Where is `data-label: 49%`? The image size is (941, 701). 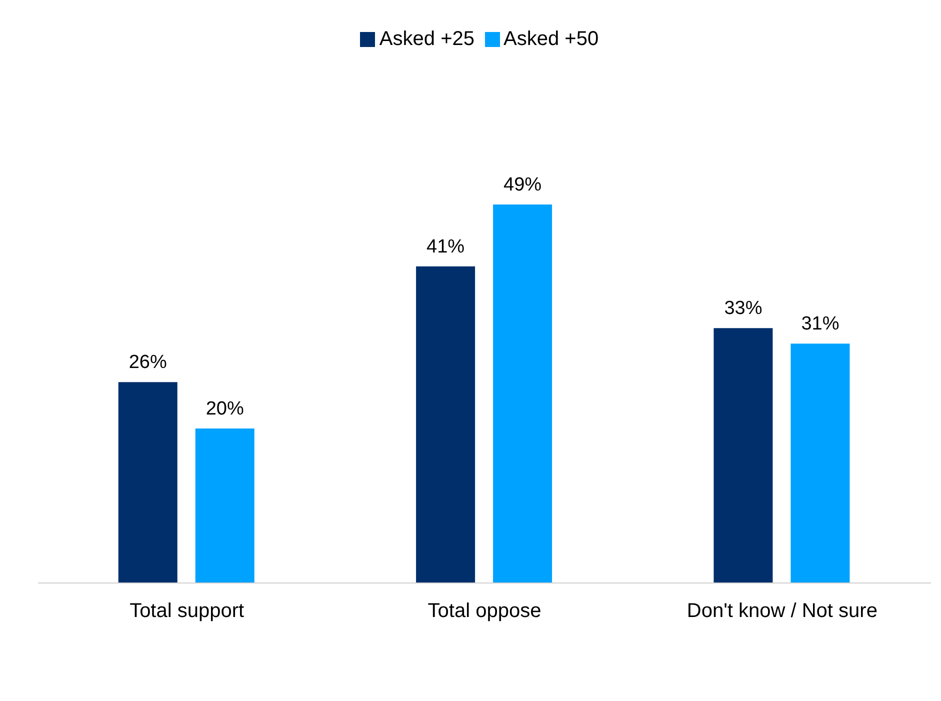 data-label: 49% is located at coordinates (523, 185).